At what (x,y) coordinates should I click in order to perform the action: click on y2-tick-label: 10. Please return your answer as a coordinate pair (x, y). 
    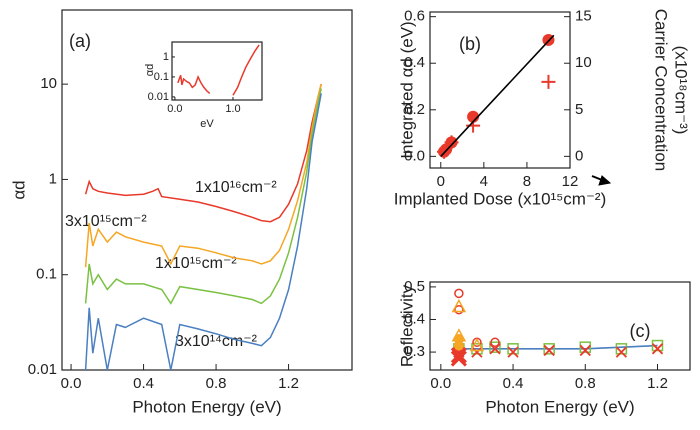
    Looking at the image, I should click on (583, 62).